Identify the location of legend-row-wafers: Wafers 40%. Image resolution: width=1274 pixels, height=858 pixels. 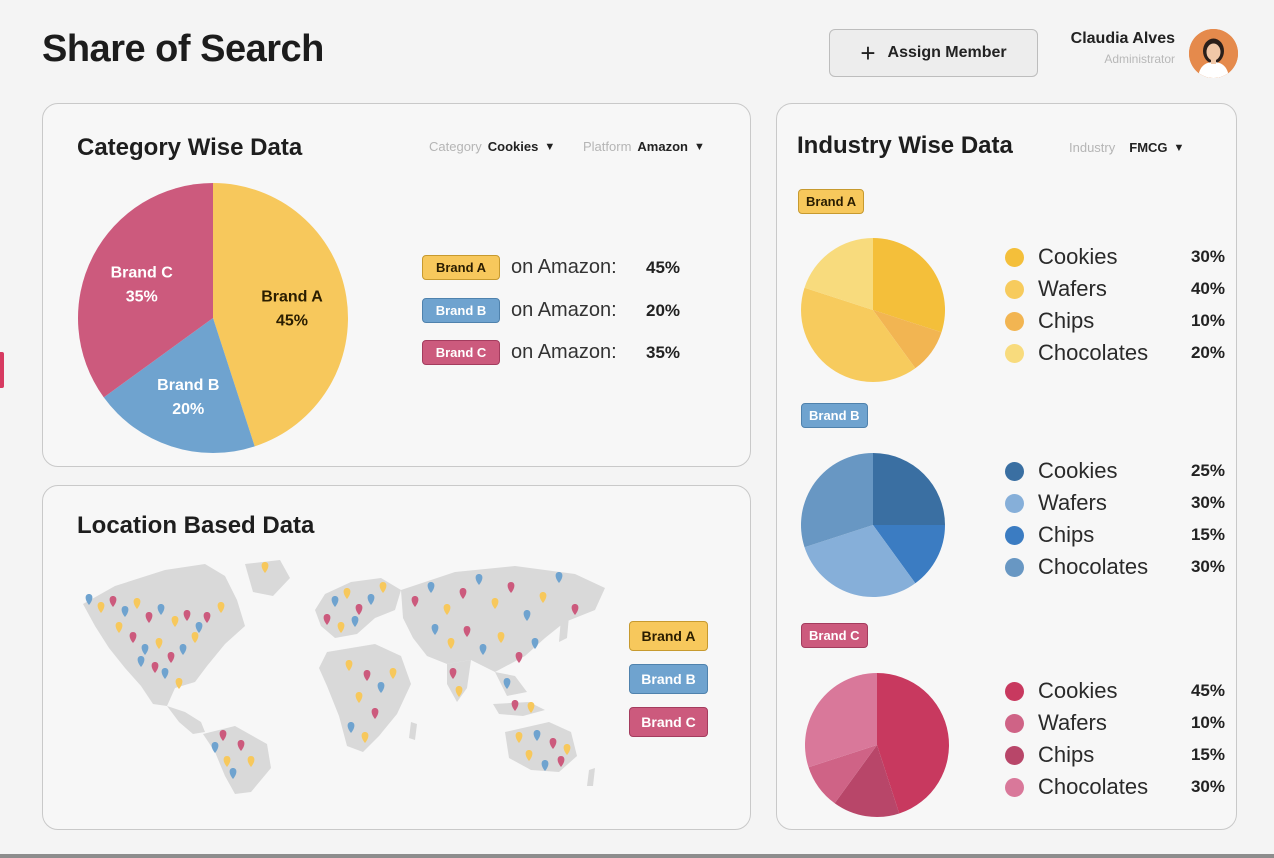
(1115, 289).